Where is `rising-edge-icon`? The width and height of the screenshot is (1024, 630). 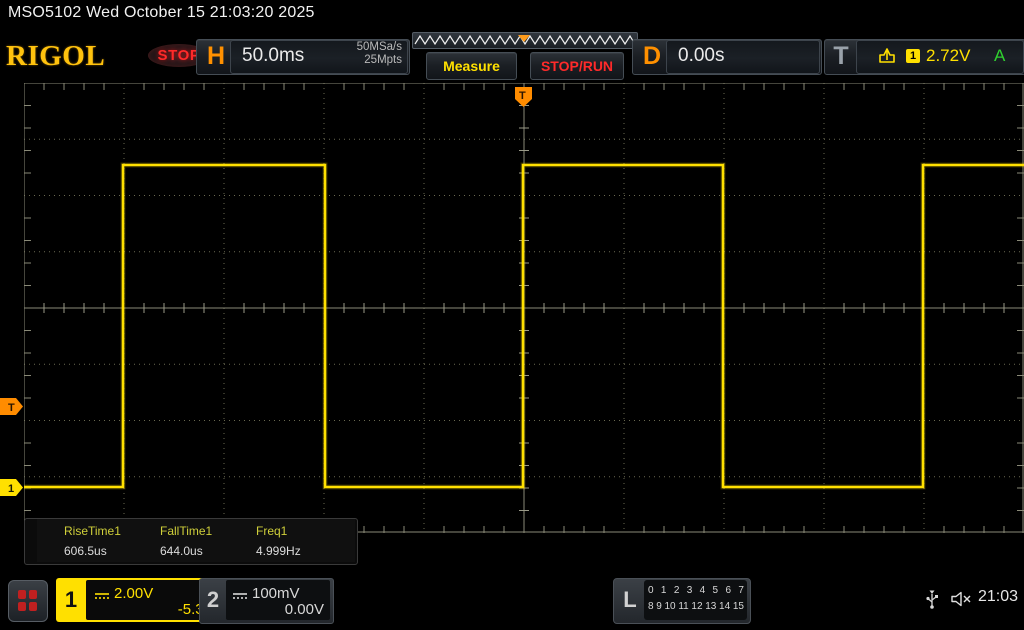 rising-edge-icon is located at coordinates (887, 56).